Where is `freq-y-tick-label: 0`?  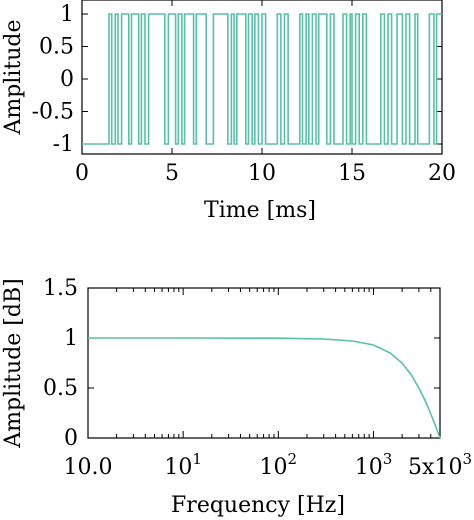
freq-y-tick-label: 0 is located at coordinates (71, 438).